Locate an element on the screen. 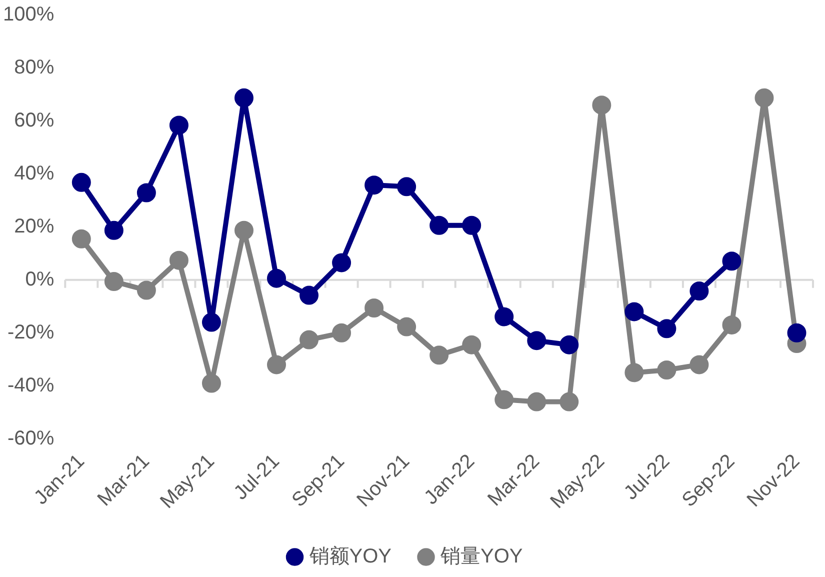  y-tick-label: 60% is located at coordinates (34, 120).